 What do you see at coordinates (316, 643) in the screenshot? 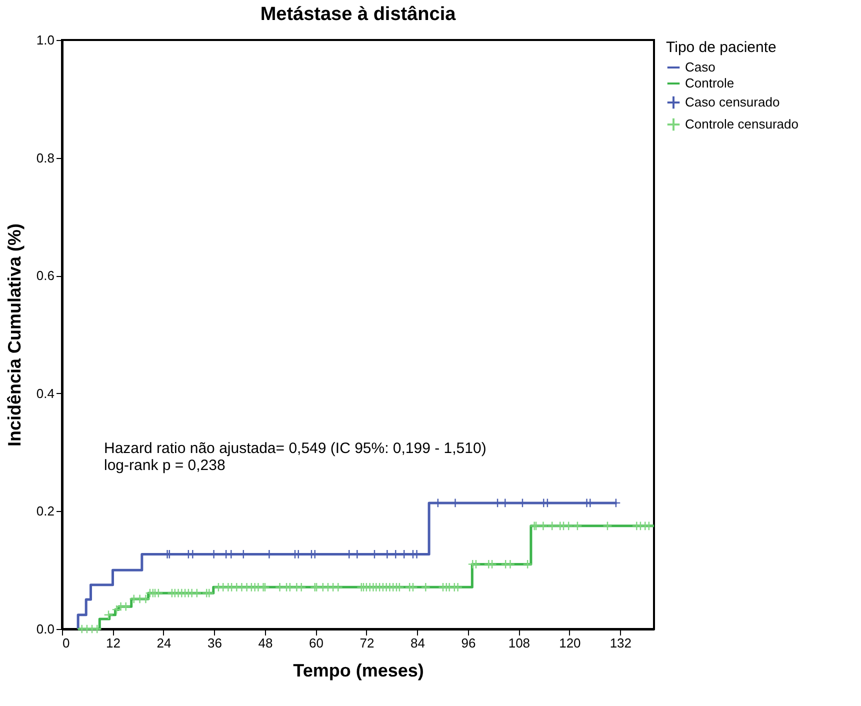
I see `x-tick-label: 60` at bounding box center [316, 643].